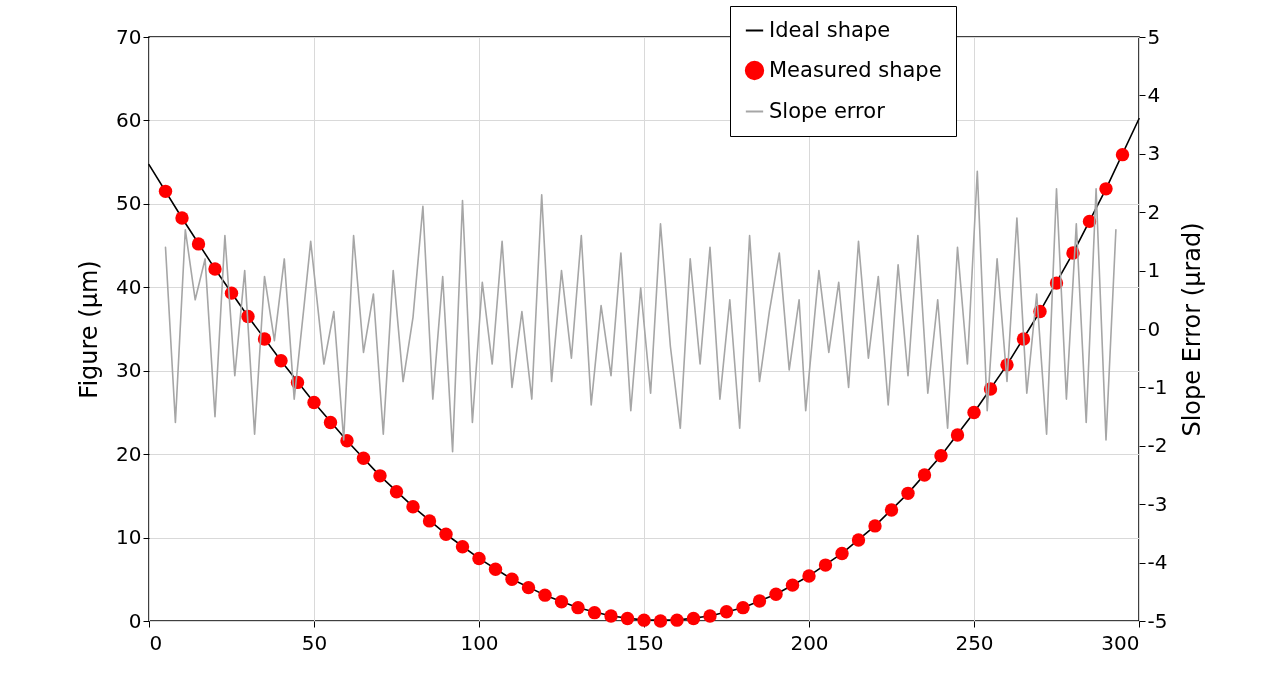  I want to click on y2-axis-title: Slope Error (µrad), so click(1192, 329).